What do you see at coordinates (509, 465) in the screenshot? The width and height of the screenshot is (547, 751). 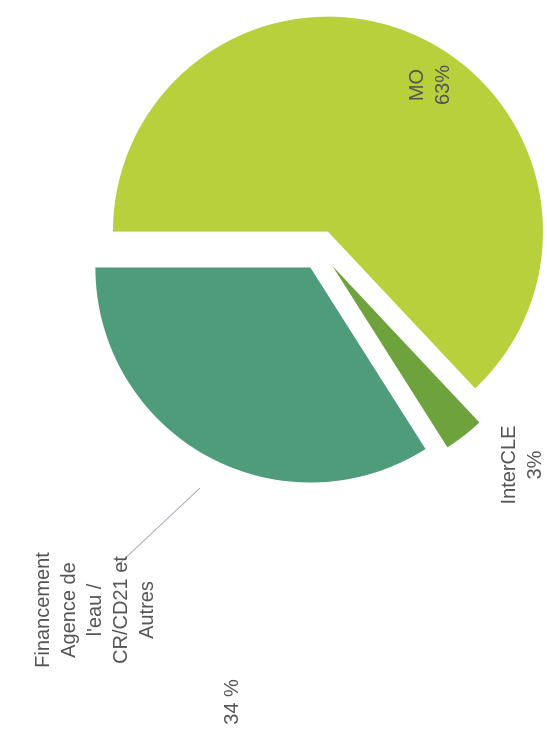 I see `category-label: InterCLE` at bounding box center [509, 465].